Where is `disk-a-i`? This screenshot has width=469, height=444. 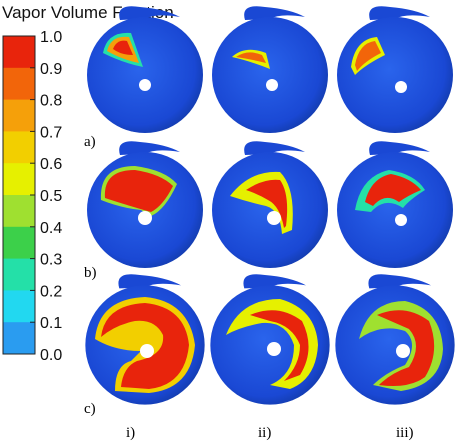
disk-a-i is located at coordinates (145, 69).